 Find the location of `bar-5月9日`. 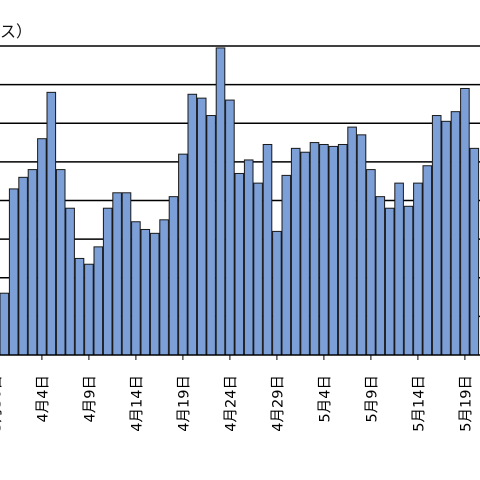

bar-5月9日 is located at coordinates (371, 262).